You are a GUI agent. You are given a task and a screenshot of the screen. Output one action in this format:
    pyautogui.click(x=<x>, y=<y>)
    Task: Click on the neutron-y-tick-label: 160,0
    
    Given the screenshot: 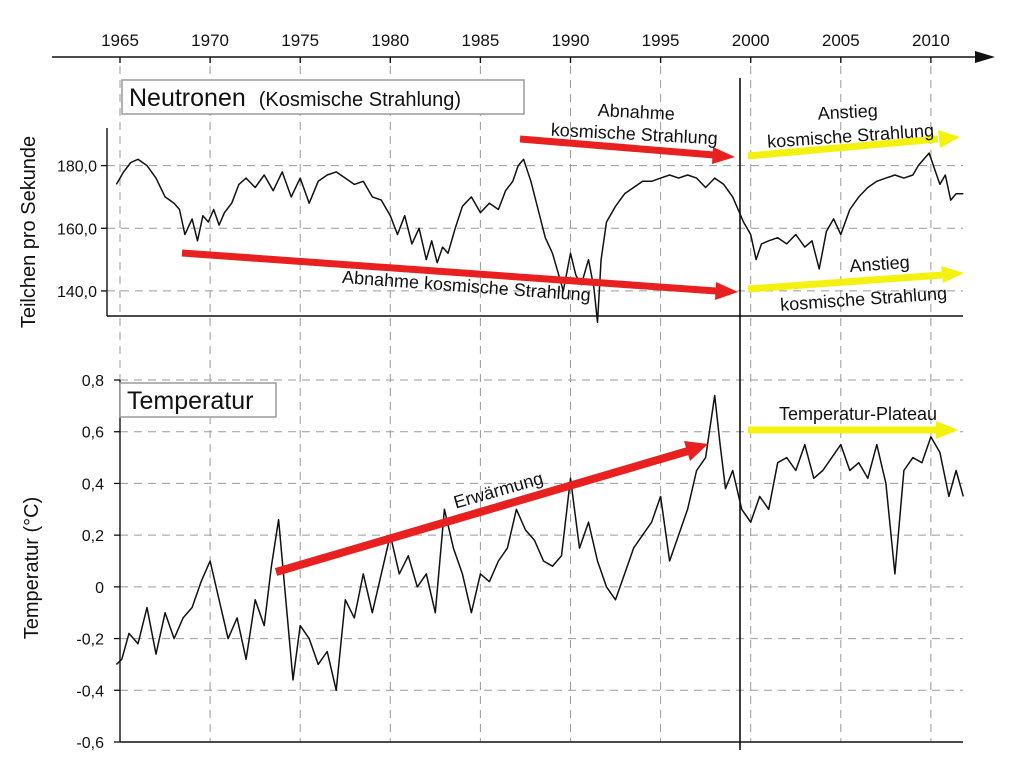 What is the action you would take?
    pyautogui.click(x=77, y=229)
    